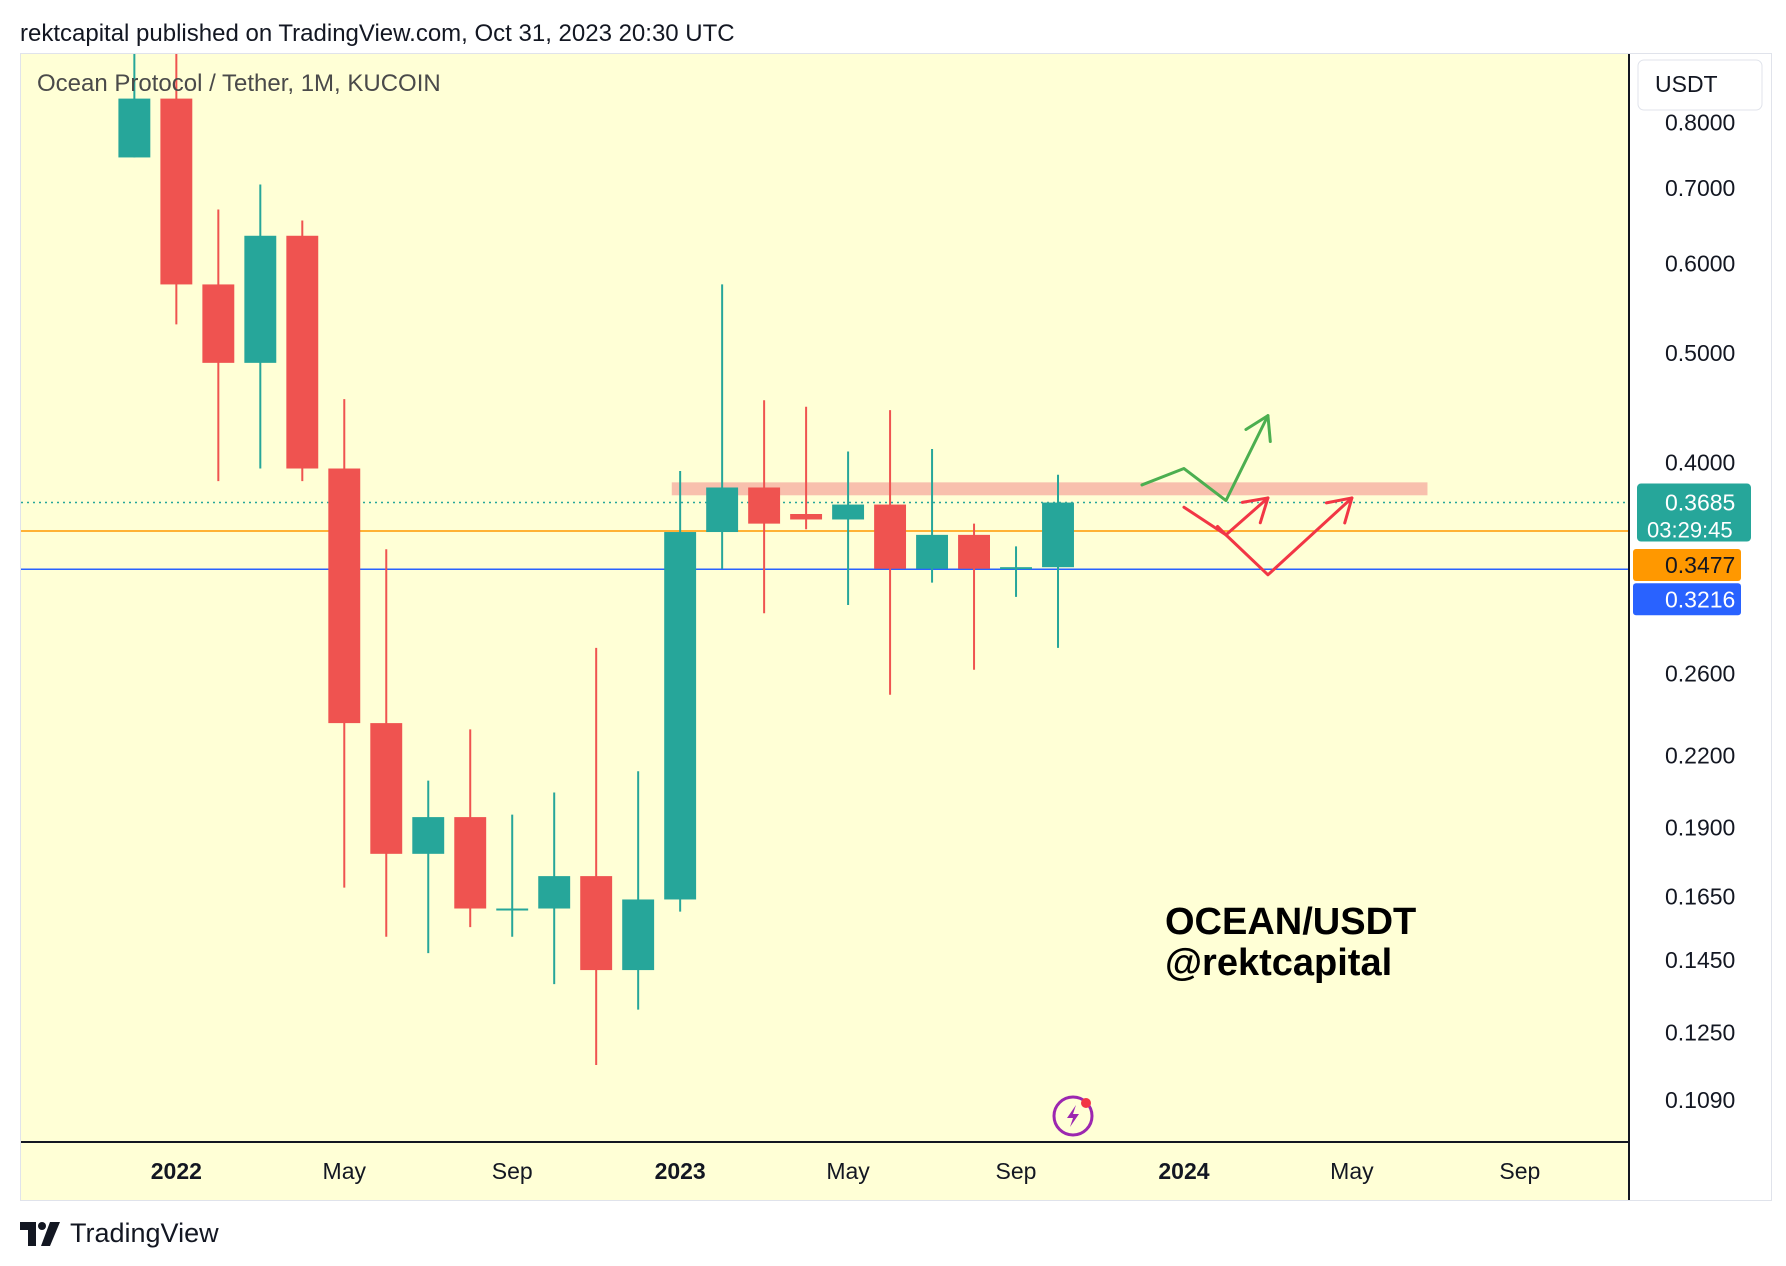 The image size is (1786, 1266). I want to click on red-path-drawing, so click(1289, 536).